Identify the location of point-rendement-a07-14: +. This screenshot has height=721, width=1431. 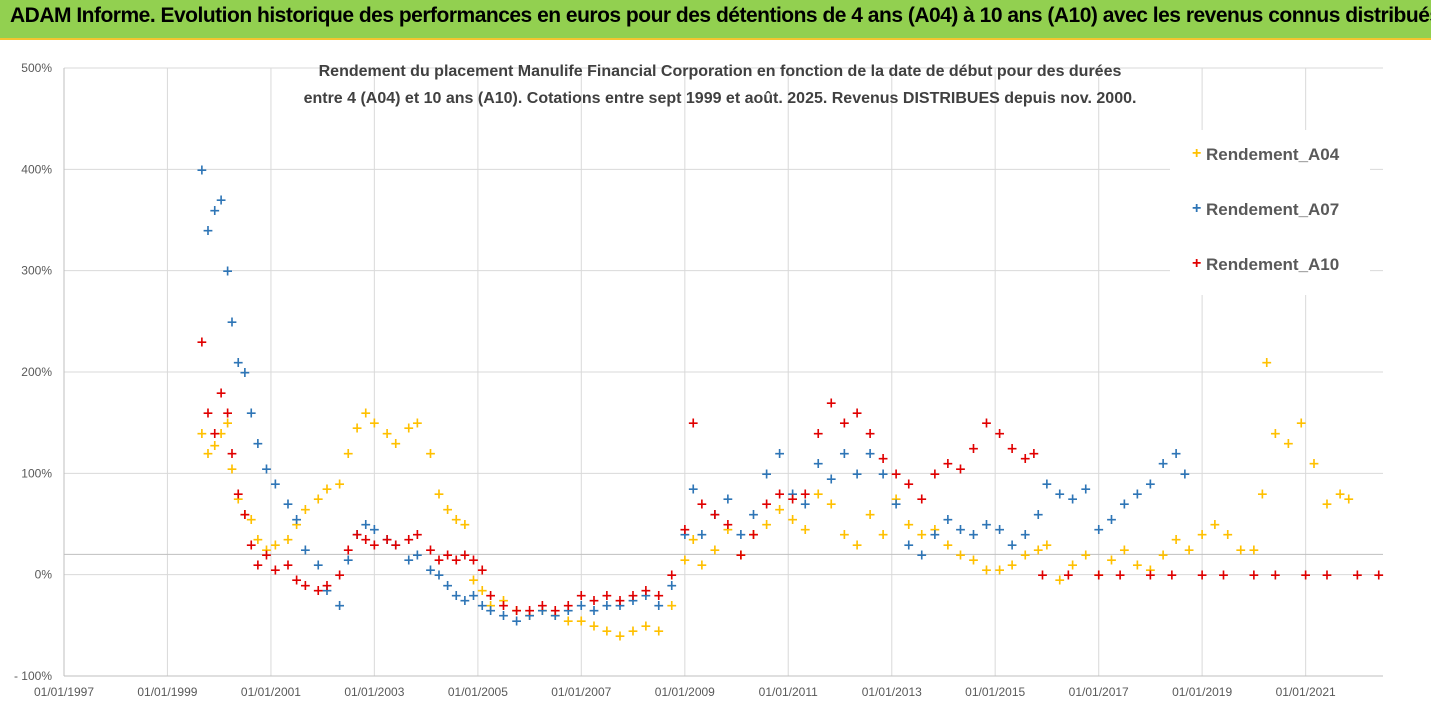
(305, 550).